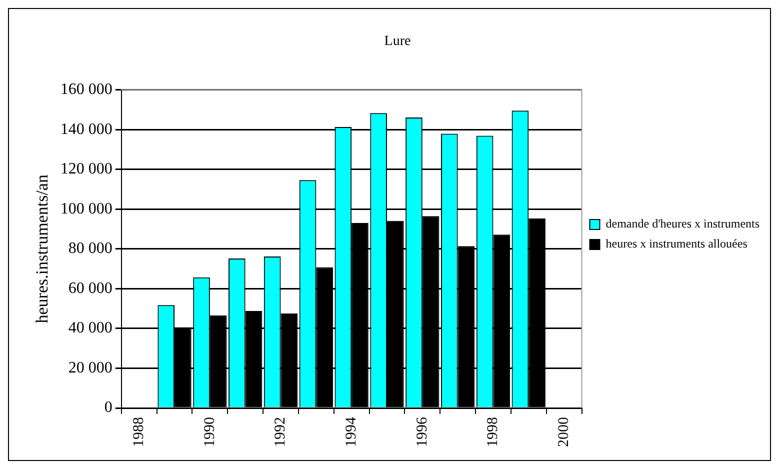 The image size is (781, 471). What do you see at coordinates (352, 431) in the screenshot?
I see `x-tick-label: 1994` at bounding box center [352, 431].